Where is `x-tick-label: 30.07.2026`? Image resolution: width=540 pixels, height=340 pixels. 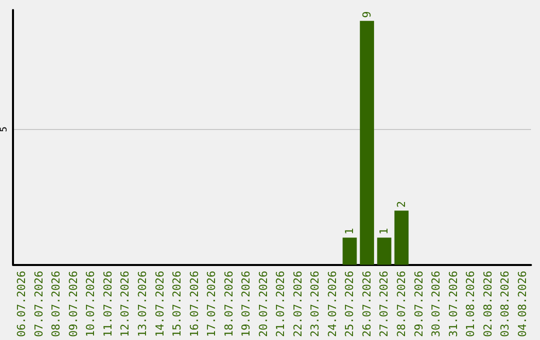
x-tick-label: 30.07.2026 is located at coordinates (436, 304).